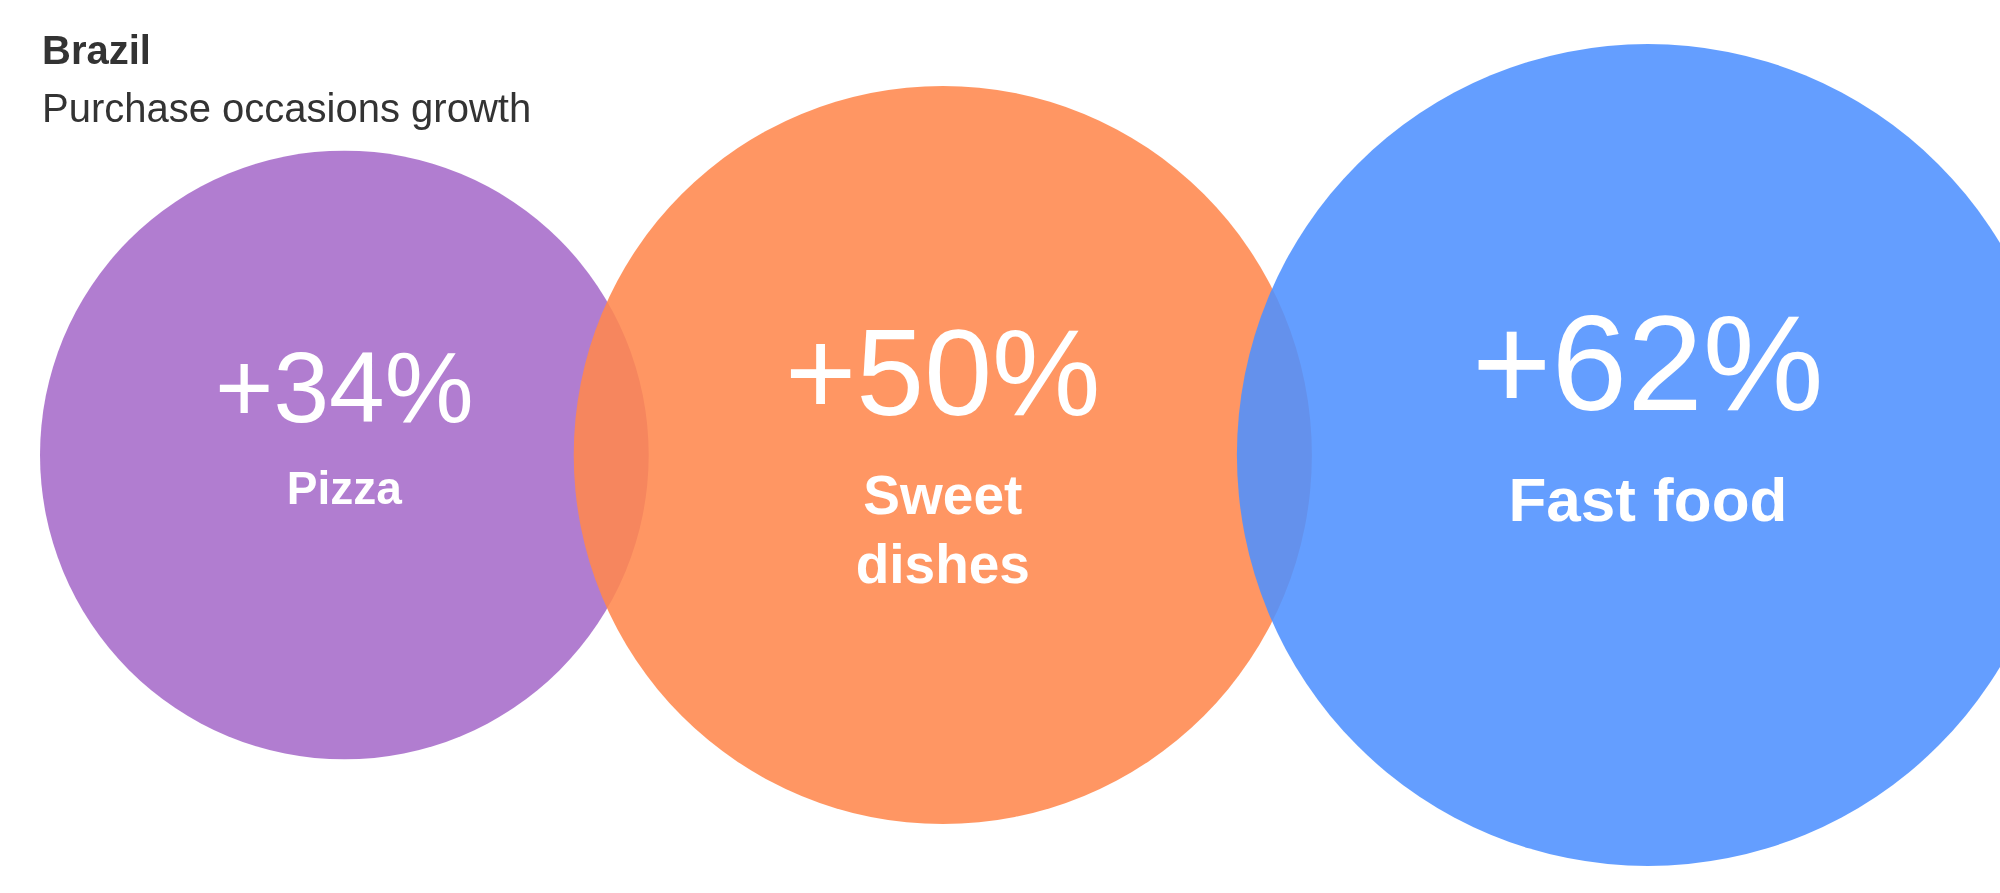 Image resolution: width=2000 pixels, height=893 pixels. Describe the element at coordinates (1648, 500) in the screenshot. I see `category-label: Fast food` at that location.